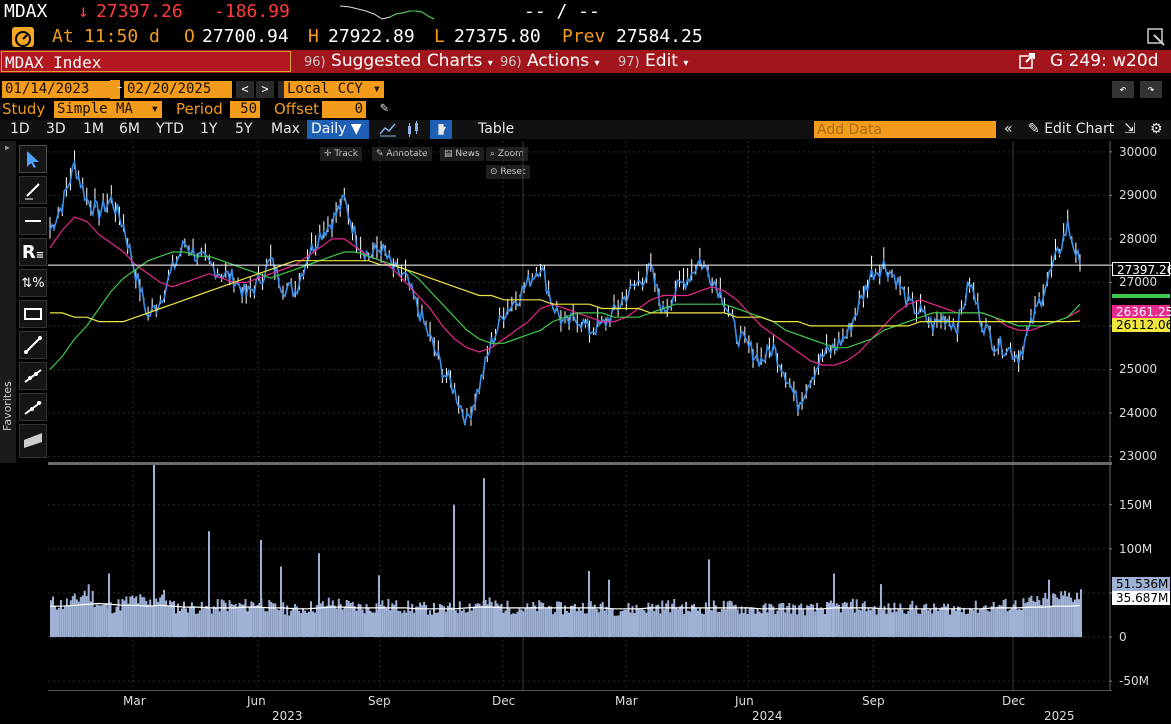  Describe the element at coordinates (1008, 129) in the screenshot. I see `collapse-icon: «` at that location.